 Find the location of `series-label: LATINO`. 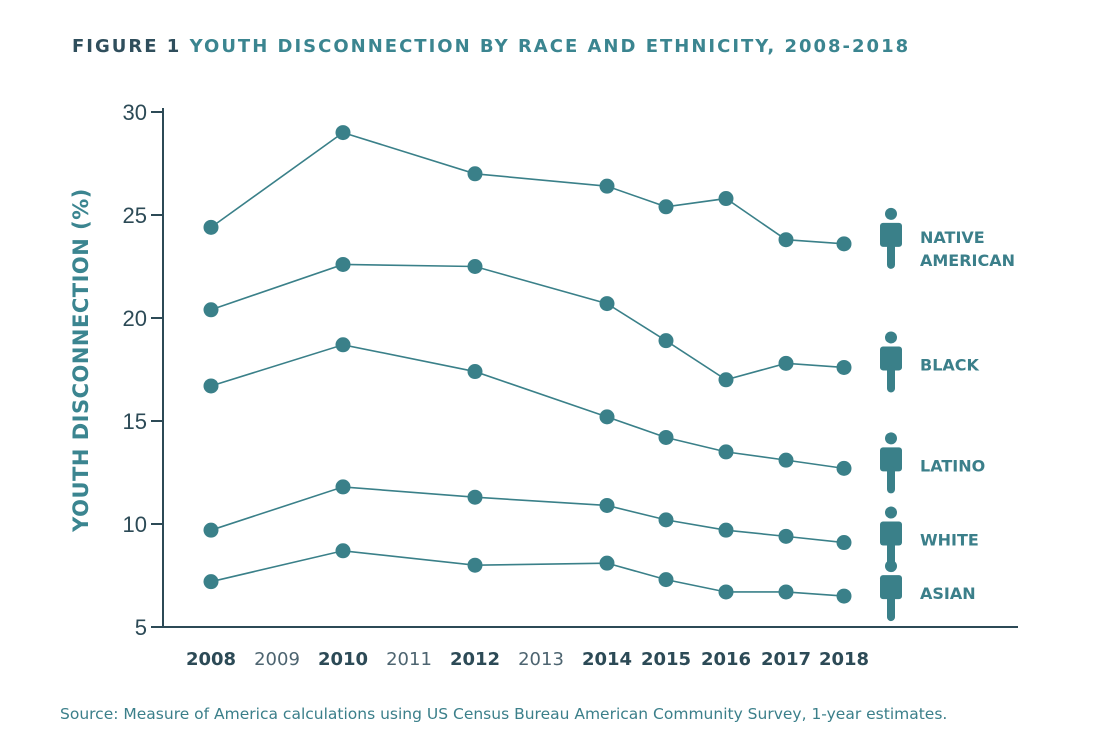

series-label: LATINO is located at coordinates (952, 465).